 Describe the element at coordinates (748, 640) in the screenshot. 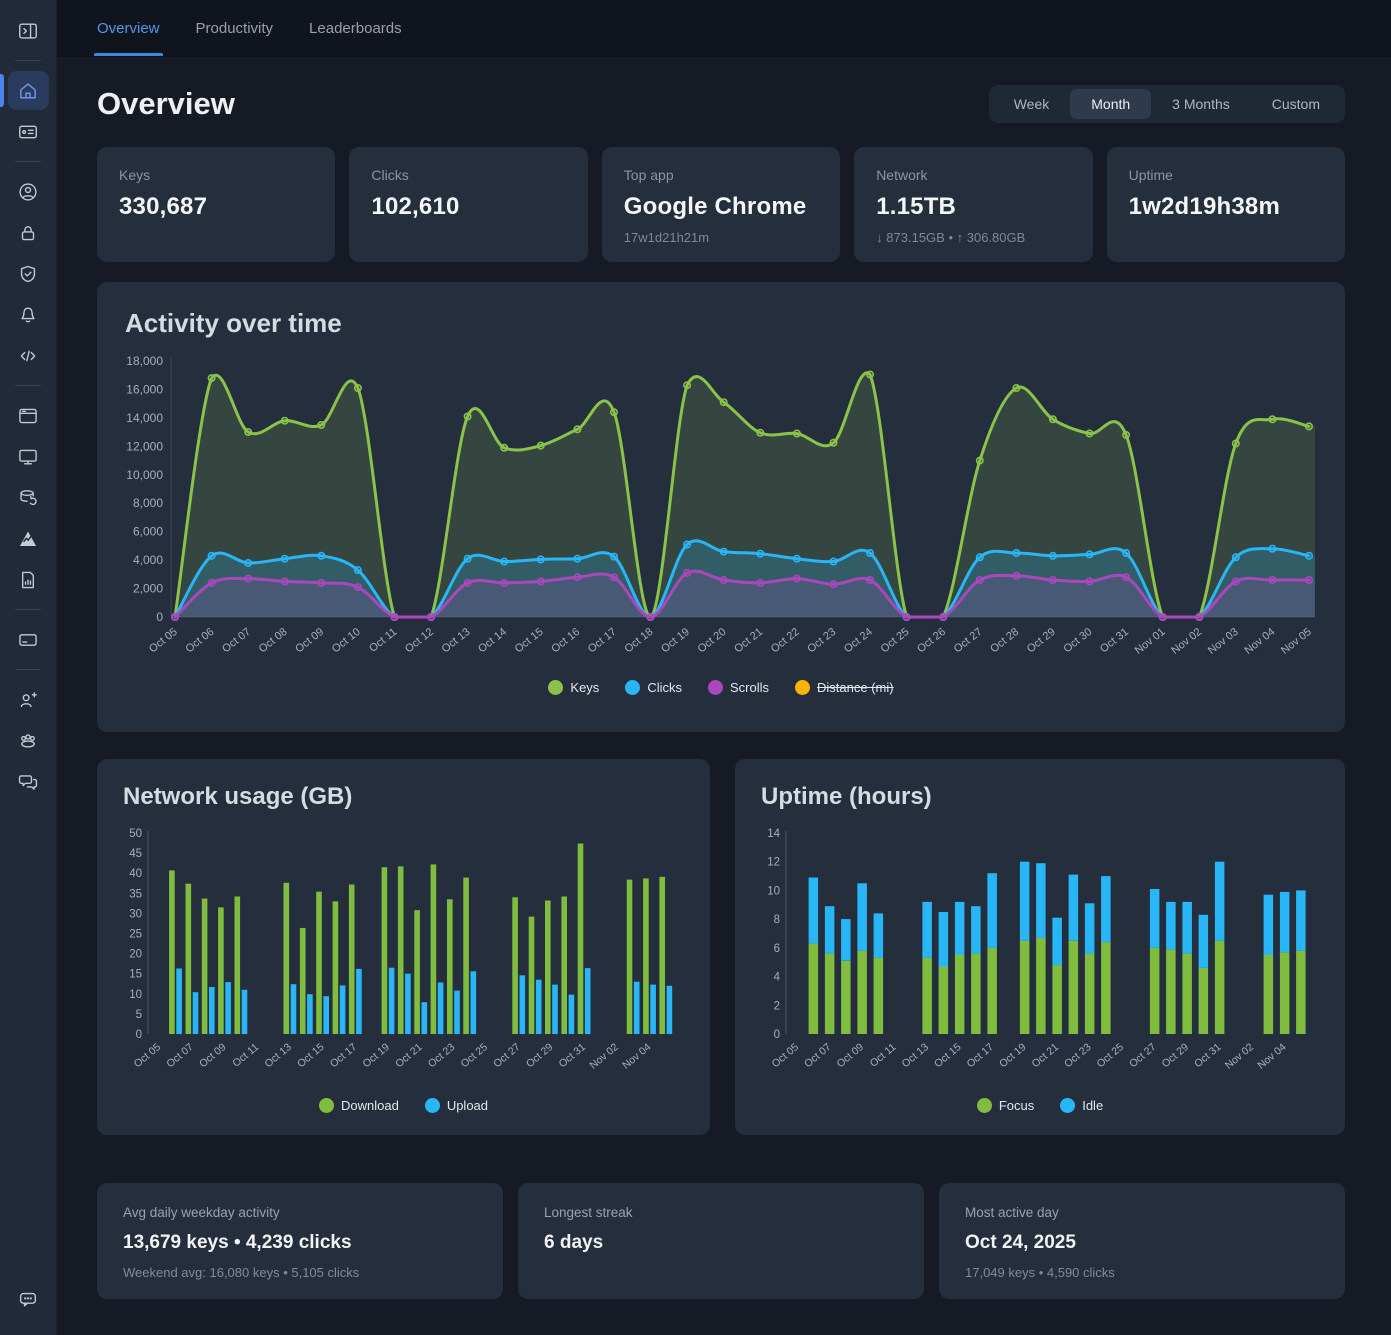

I see `svg-text: Oct 21` at that location.